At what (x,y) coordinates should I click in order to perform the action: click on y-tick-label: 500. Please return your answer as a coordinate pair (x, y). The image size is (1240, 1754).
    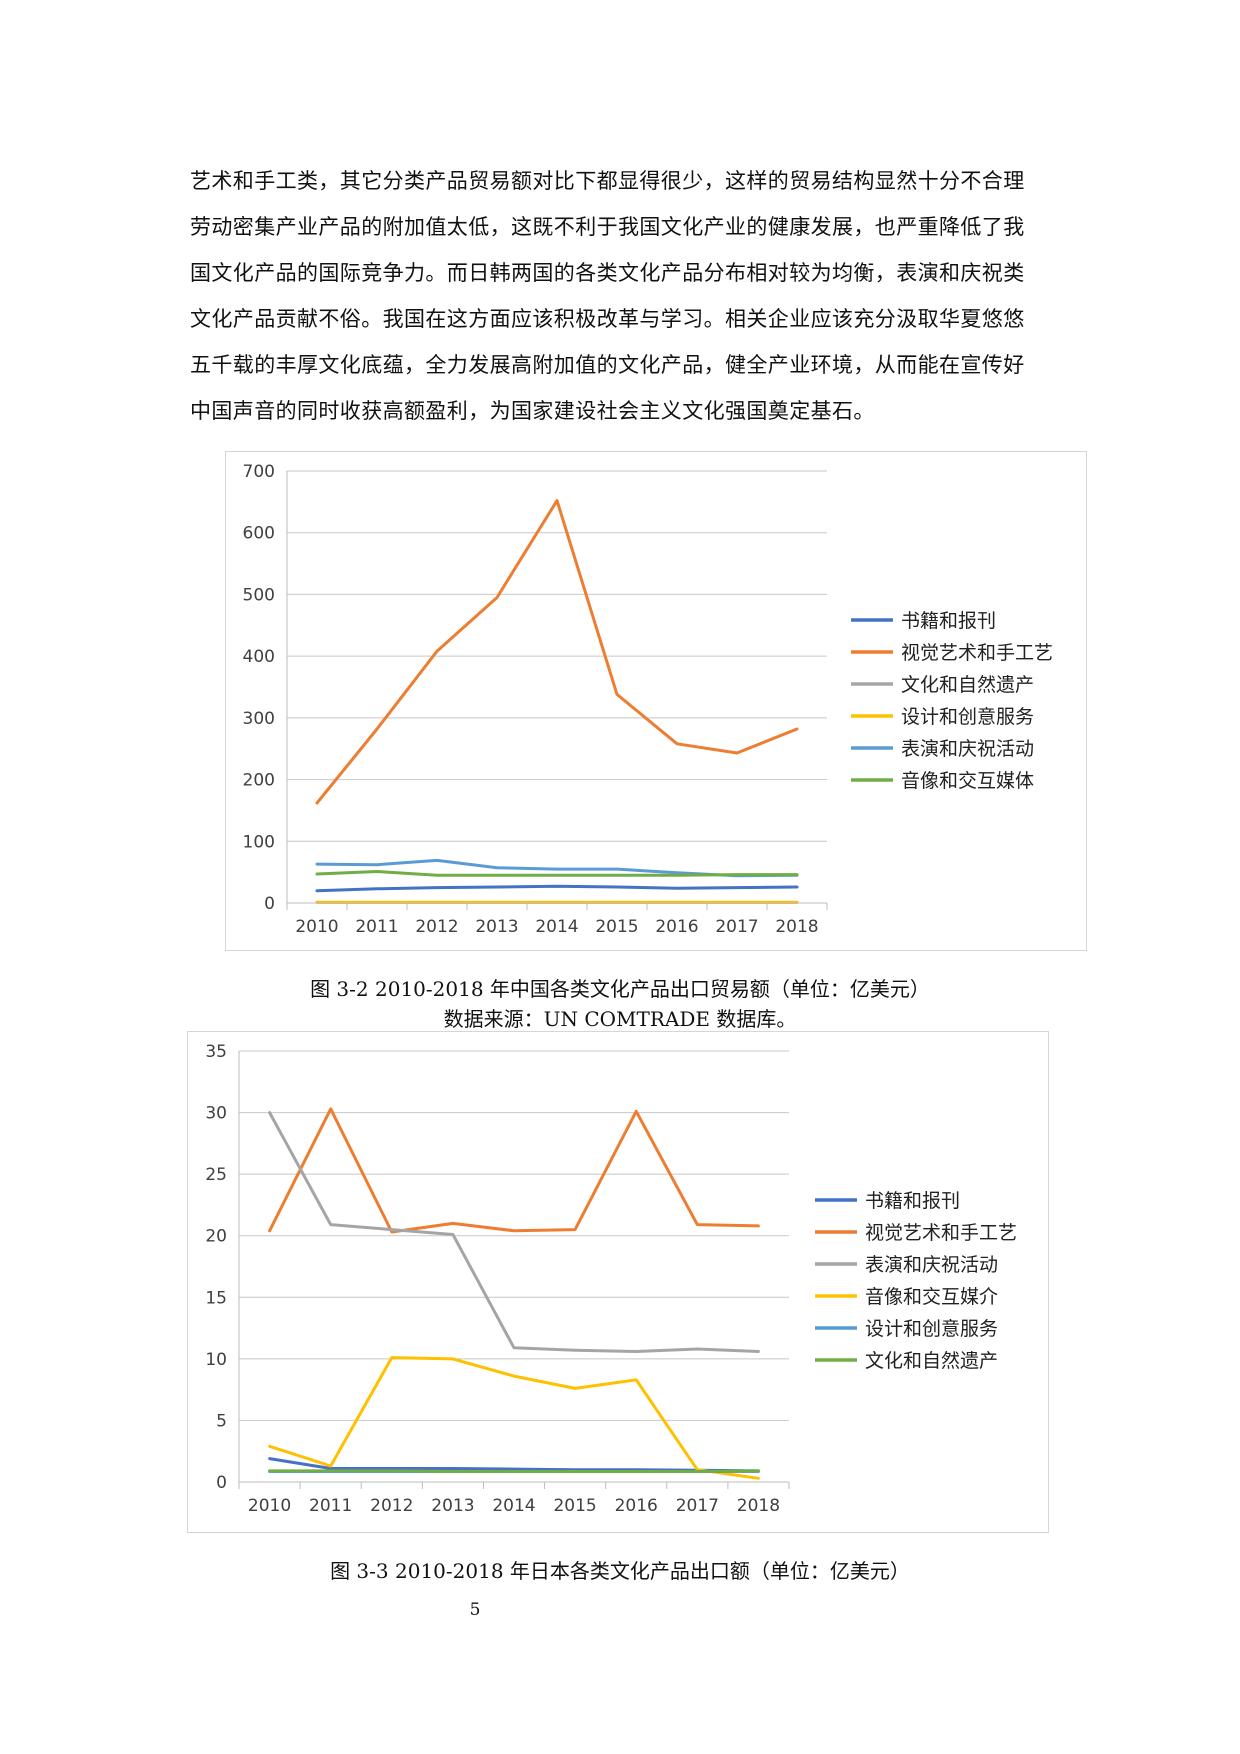
    Looking at the image, I should click on (259, 595).